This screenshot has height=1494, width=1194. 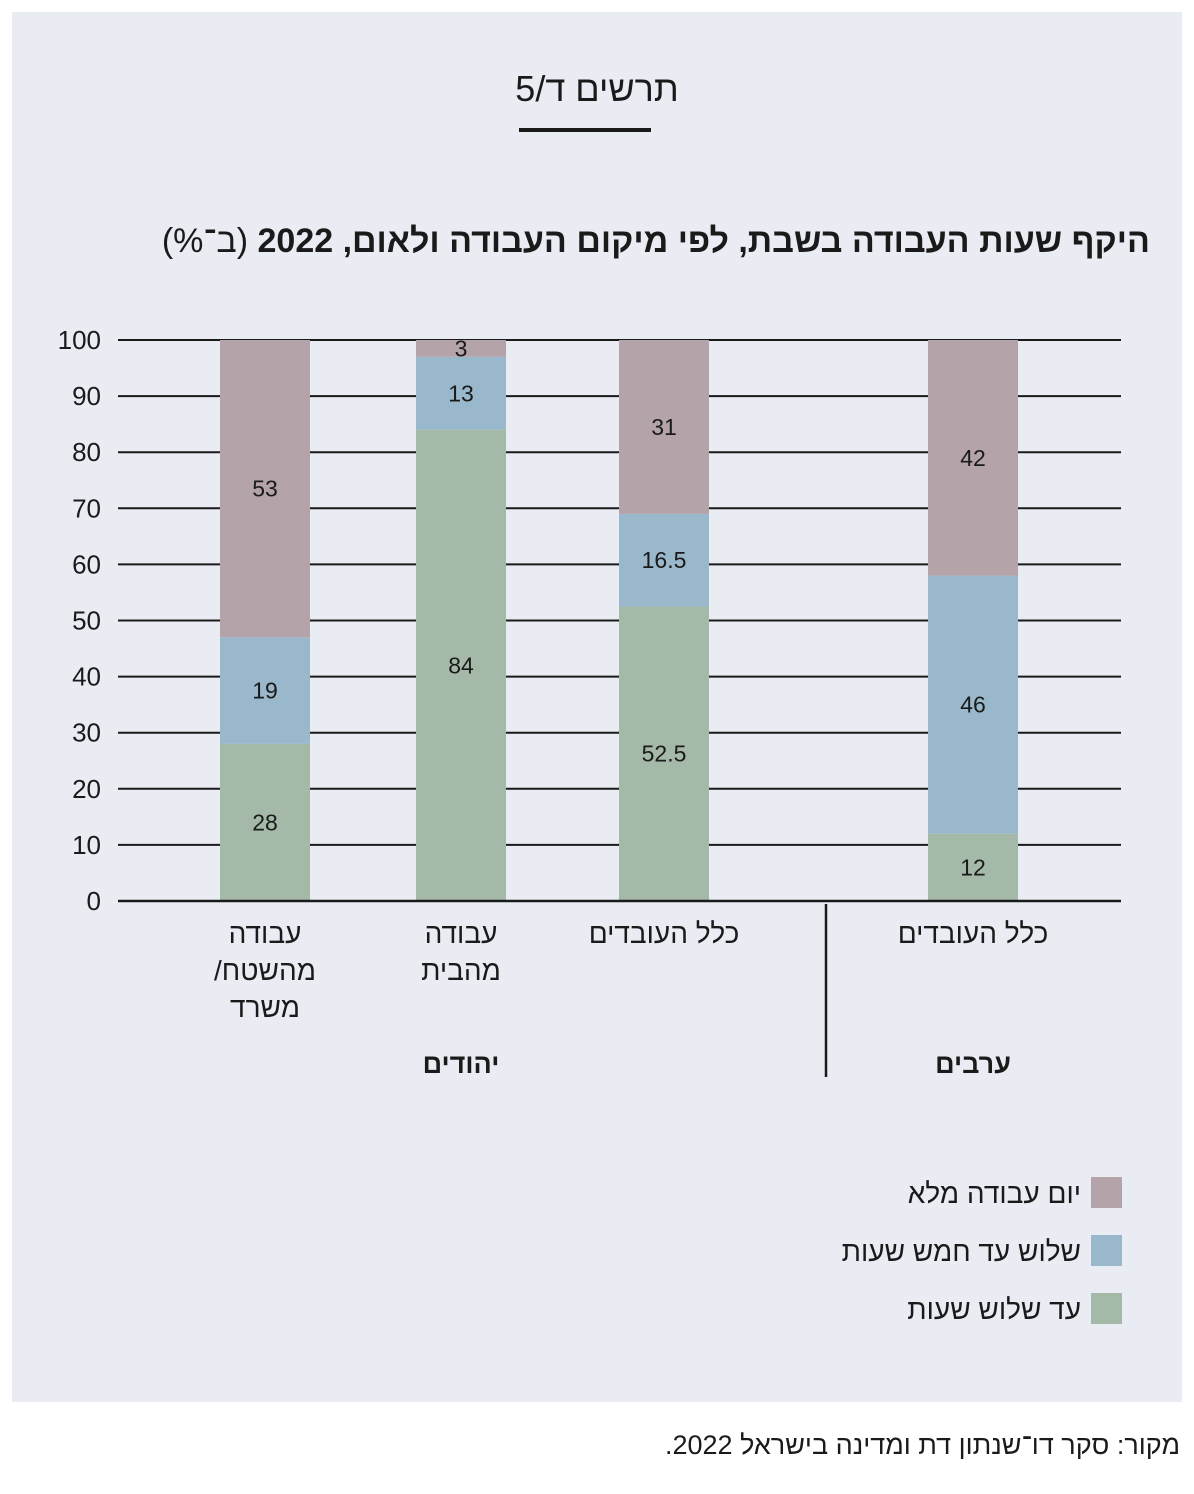 I want to click on data-label: 13, so click(x=461, y=393).